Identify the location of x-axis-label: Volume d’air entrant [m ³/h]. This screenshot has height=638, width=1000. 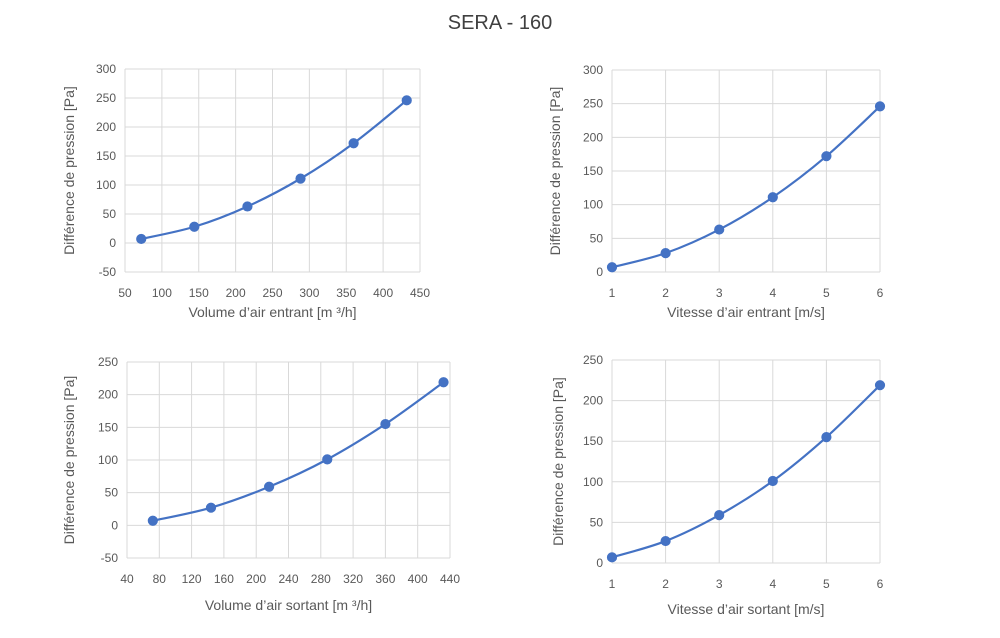
(272, 312).